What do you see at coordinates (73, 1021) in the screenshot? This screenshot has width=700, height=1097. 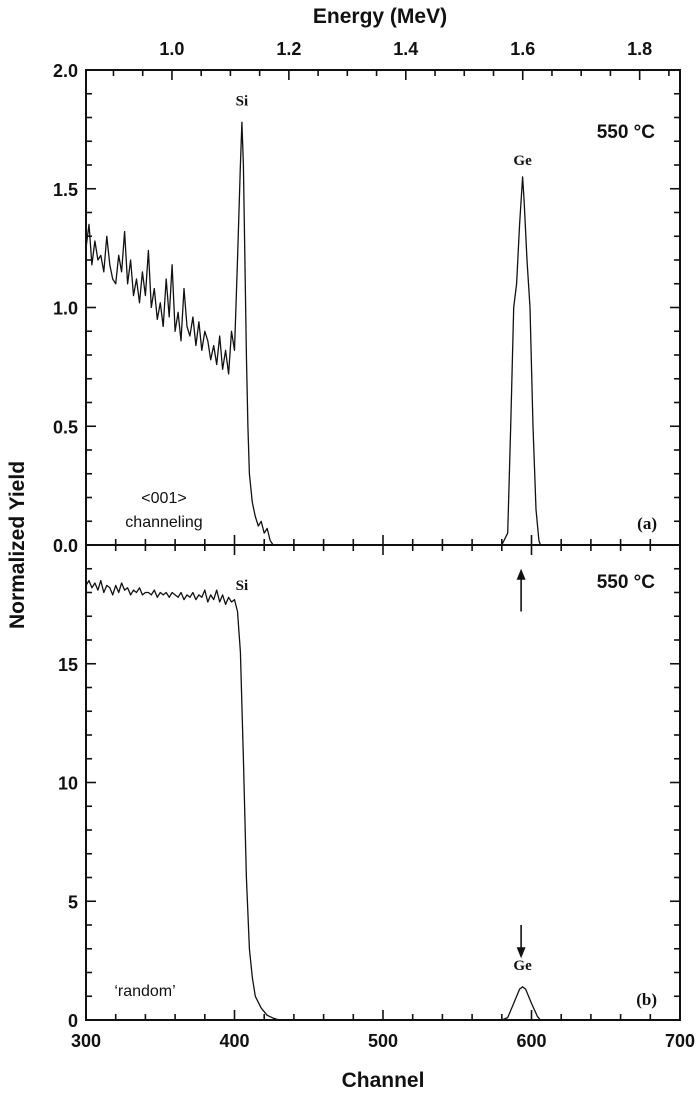 I see `y-tick-label: 0` at bounding box center [73, 1021].